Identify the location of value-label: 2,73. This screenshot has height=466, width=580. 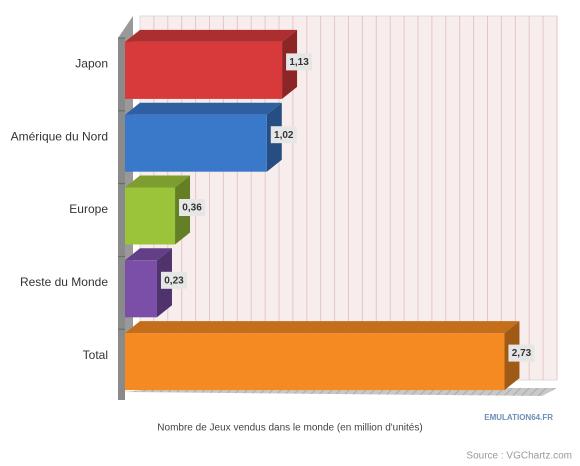
(522, 353).